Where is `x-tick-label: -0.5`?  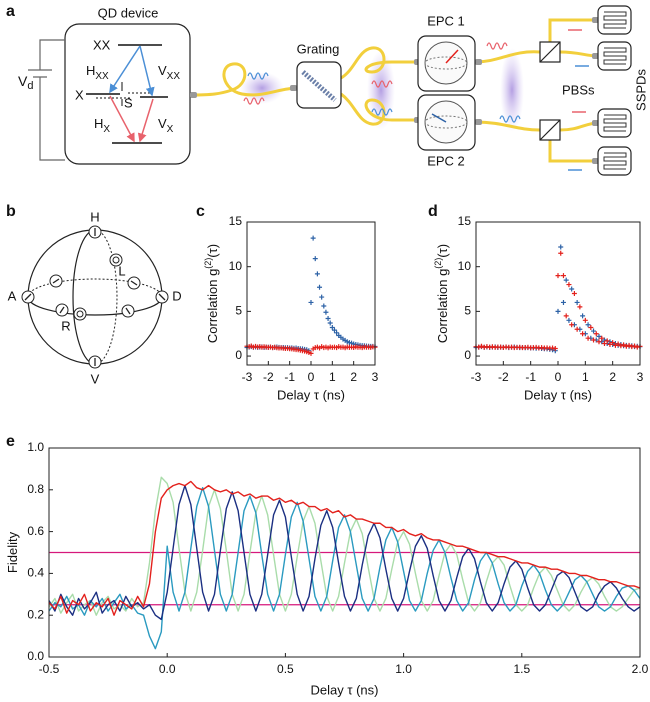 x-tick-label: -0.5 is located at coordinates (49, 669).